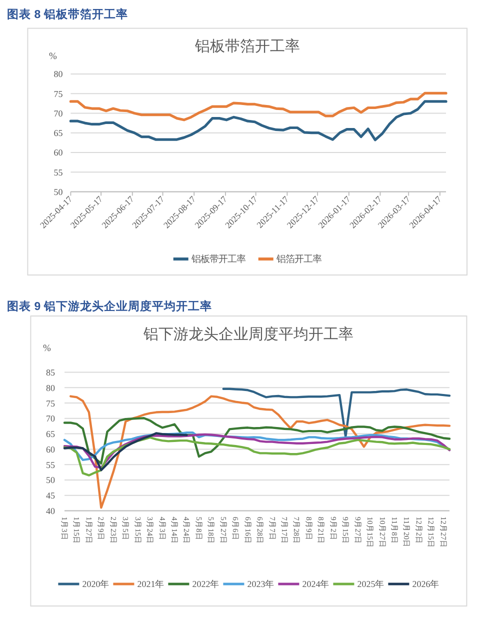 The height and width of the screenshot is (625, 500). I want to click on legend-label: 2025年, so click(370, 584).